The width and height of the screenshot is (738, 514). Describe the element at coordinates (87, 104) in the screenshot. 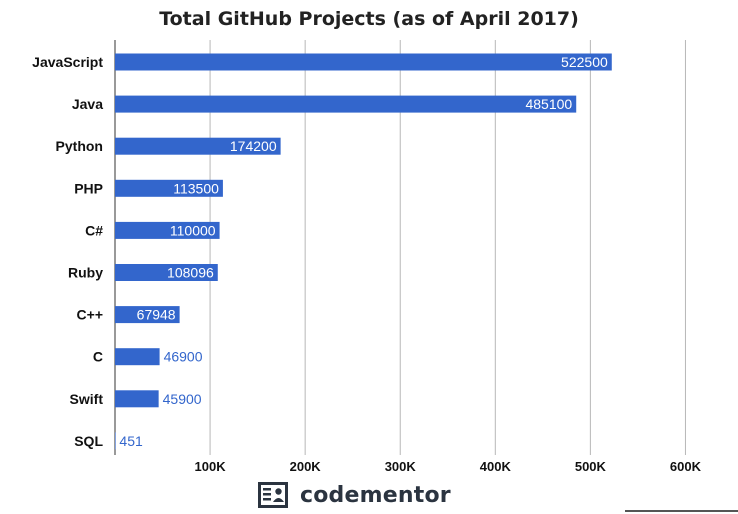

I see `category-label: Java` at that location.